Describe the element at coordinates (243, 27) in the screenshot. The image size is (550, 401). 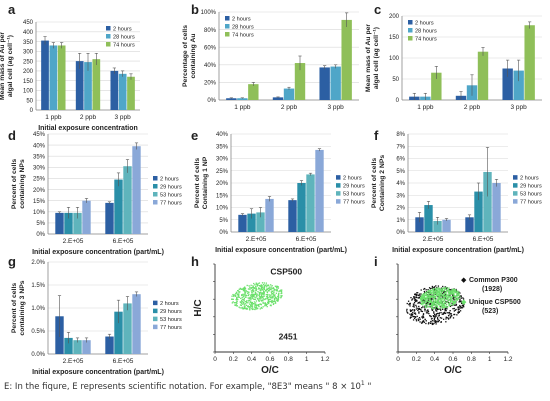
I see `legend-label: 28 hours` at that location.